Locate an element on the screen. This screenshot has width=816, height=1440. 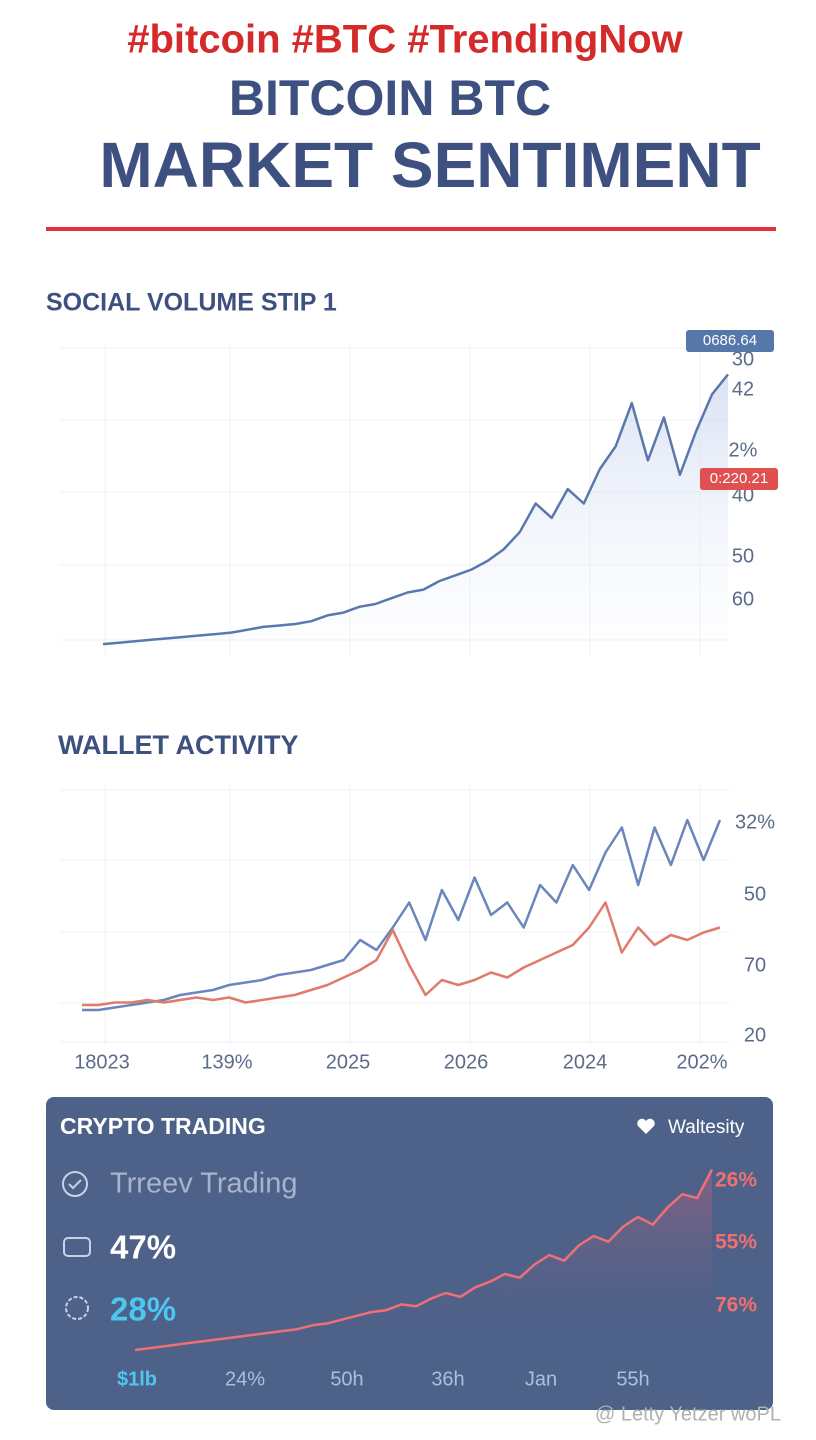
y-tick-label: 20 is located at coordinates (755, 1035).